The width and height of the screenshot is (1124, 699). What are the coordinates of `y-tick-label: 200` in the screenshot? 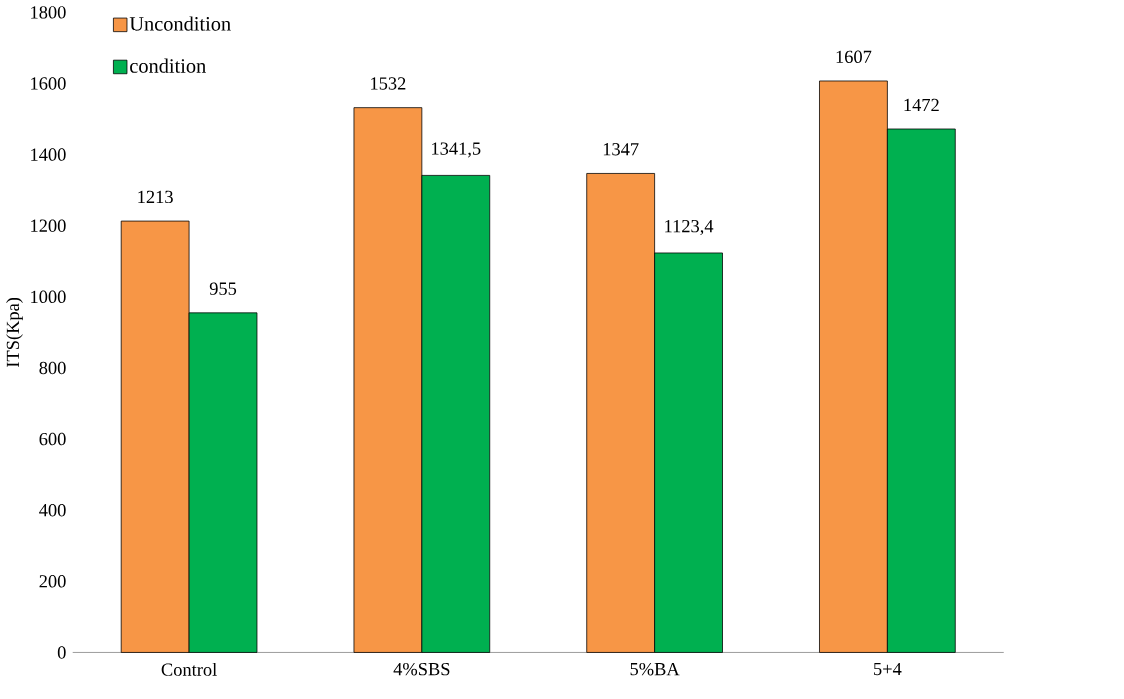 It's located at (52, 581).